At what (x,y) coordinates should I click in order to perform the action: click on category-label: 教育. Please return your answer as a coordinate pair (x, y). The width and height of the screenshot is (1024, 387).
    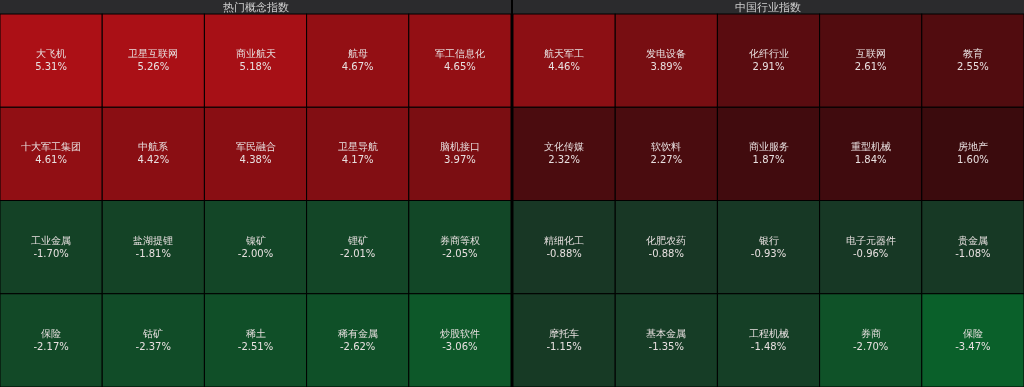
    Looking at the image, I should click on (972, 54).